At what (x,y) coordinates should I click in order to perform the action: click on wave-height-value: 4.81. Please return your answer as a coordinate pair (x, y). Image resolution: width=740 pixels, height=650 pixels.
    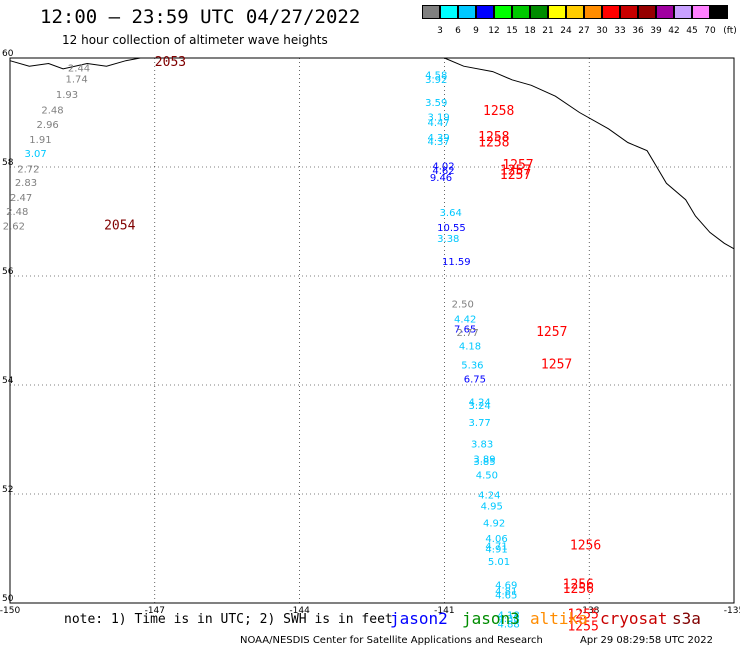
    Looking at the image, I should click on (506, 591).